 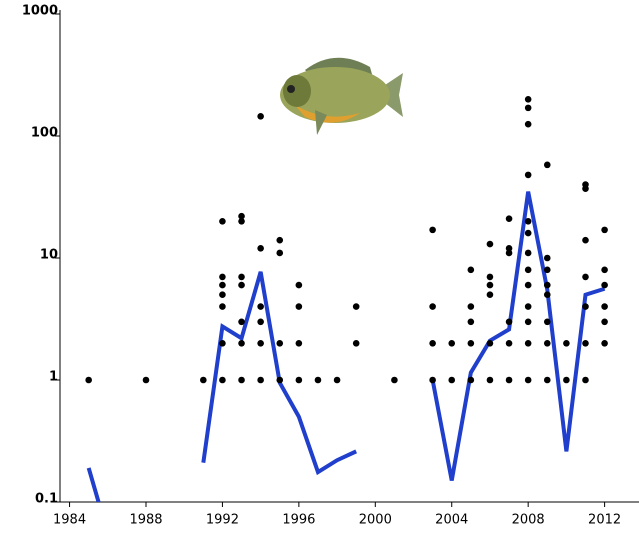 I want to click on fish-head, so click(x=297, y=91).